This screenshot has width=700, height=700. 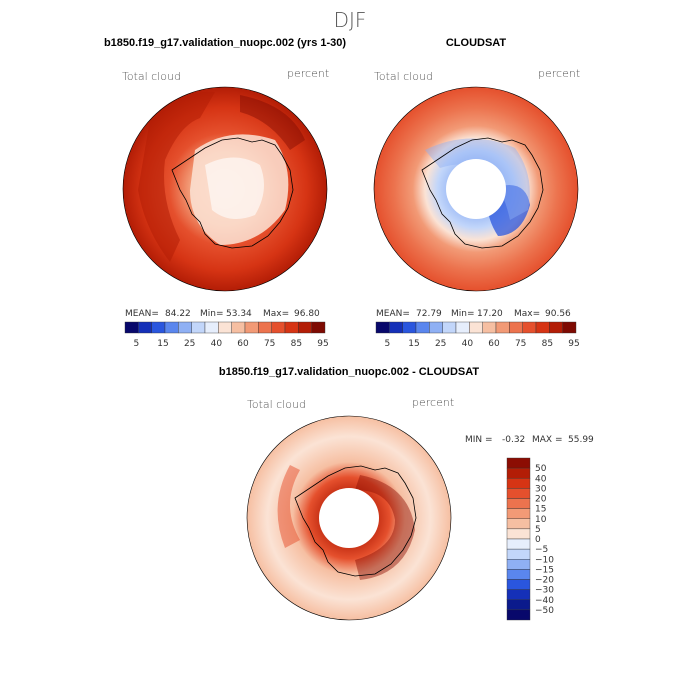 What do you see at coordinates (547, 440) in the screenshot?
I see `stat-max-label: MAX =` at bounding box center [547, 440].